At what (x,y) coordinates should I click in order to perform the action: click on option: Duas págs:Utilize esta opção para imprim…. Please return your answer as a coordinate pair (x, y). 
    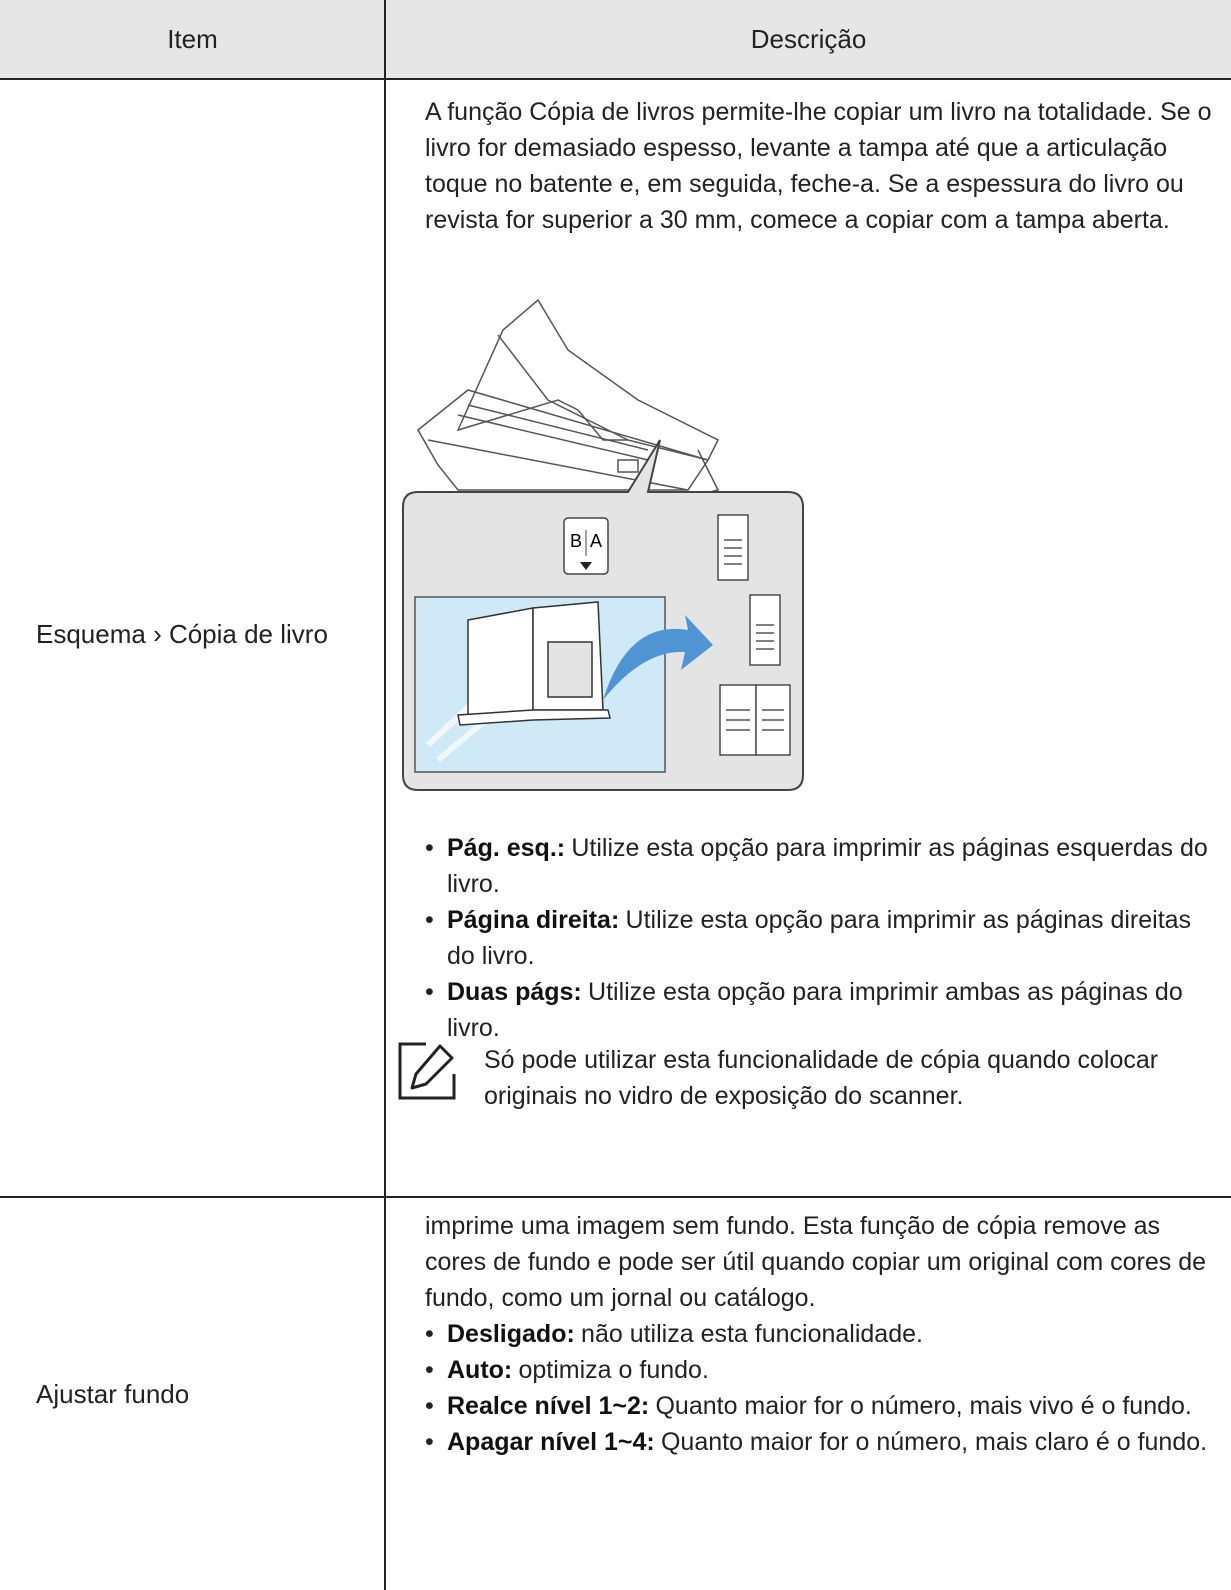
    Looking at the image, I should click on (820, 1010).